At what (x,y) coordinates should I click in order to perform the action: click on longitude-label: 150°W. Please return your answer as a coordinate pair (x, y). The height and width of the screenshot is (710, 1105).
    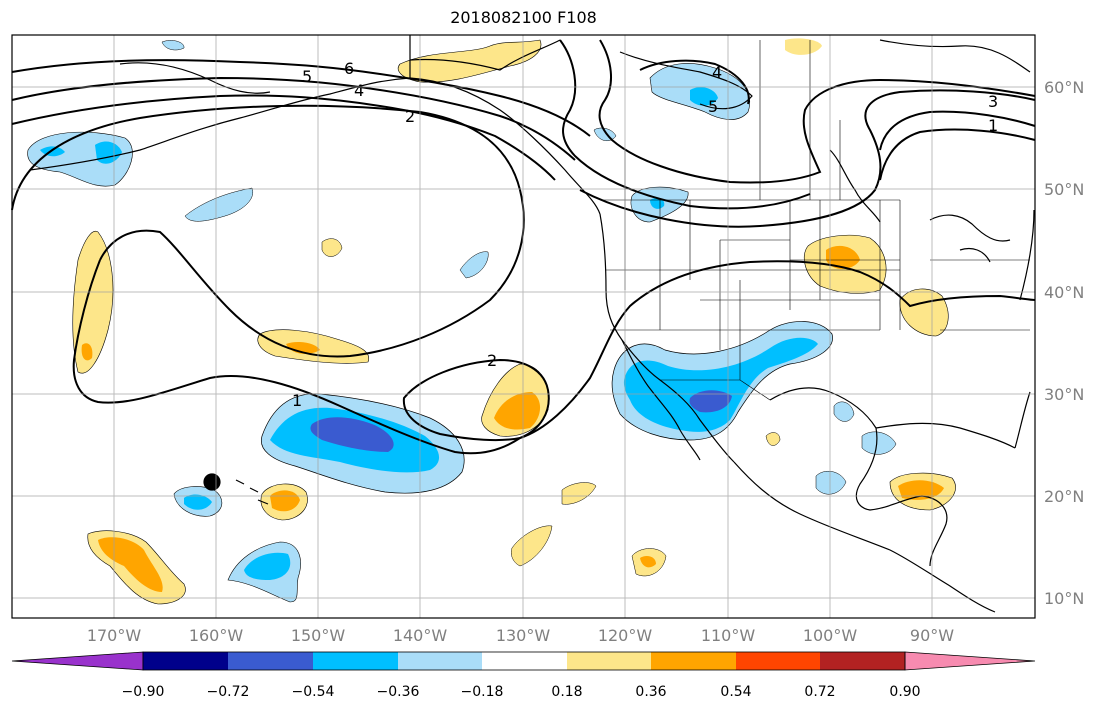
    Looking at the image, I should click on (318, 635).